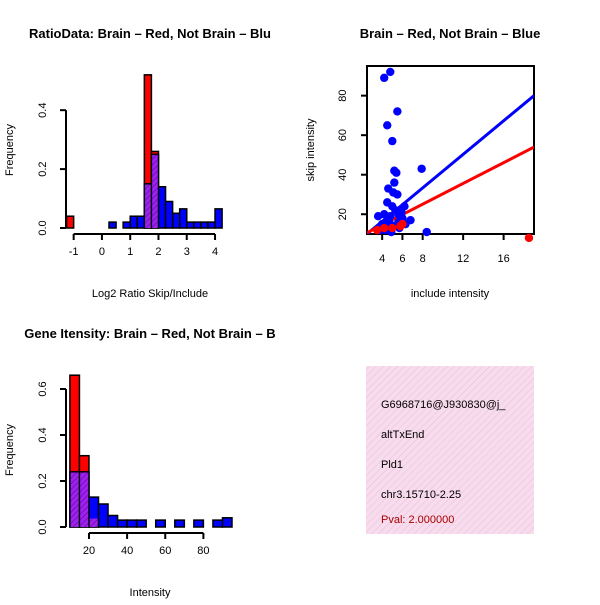 Image resolution: width=600 pixels, height=605 pixels. What do you see at coordinates (10, 450) in the screenshot?
I see `intensity-ylabel: Frequency` at bounding box center [10, 450].